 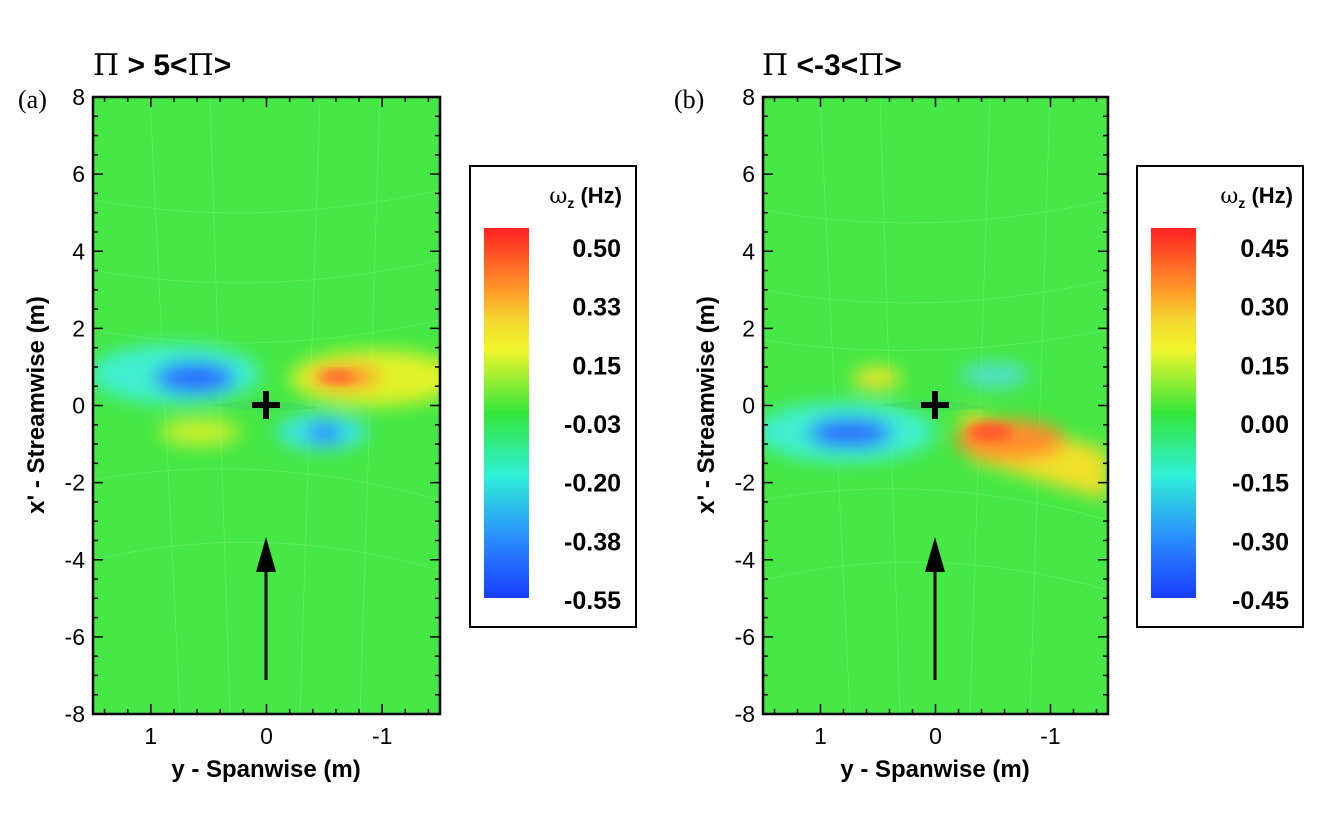 What do you see at coordinates (1264, 366) in the screenshot?
I see `panel-b-colorbar-label: 0.15` at bounding box center [1264, 366].